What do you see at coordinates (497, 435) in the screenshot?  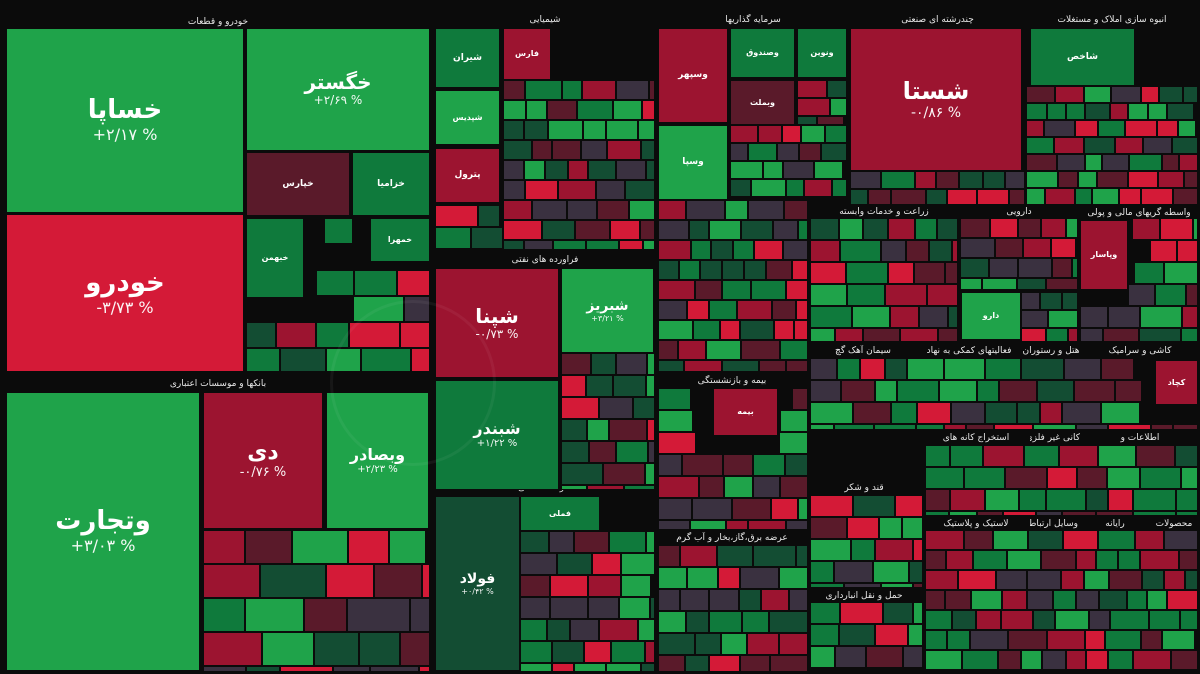 I see `treemap-tile: شبندر +۱/۲۲ %` at bounding box center [497, 435].